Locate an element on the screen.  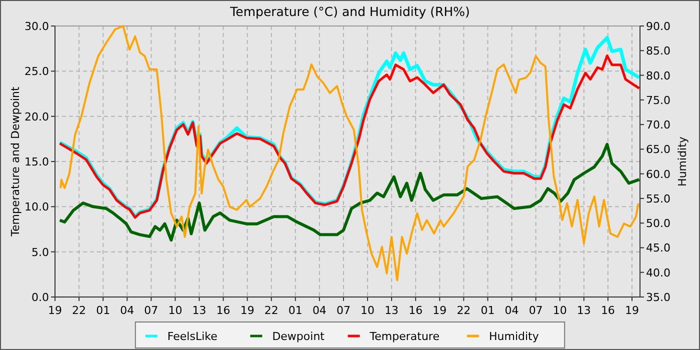
y2-tick-label: 75.0 is located at coordinates (658, 100).